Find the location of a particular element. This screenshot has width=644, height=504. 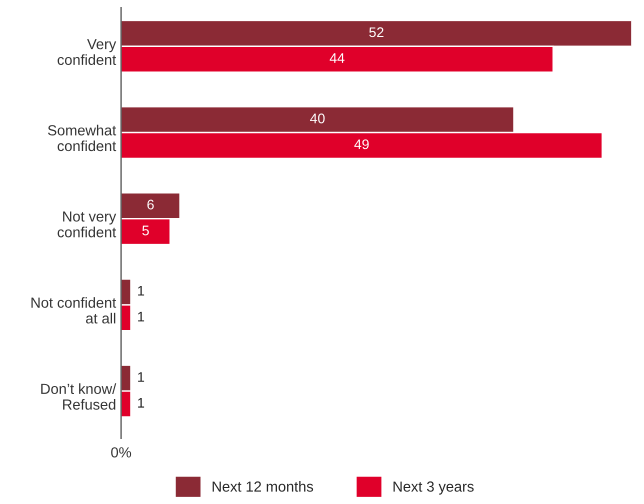

legend-label: Next 12 months is located at coordinates (263, 486).